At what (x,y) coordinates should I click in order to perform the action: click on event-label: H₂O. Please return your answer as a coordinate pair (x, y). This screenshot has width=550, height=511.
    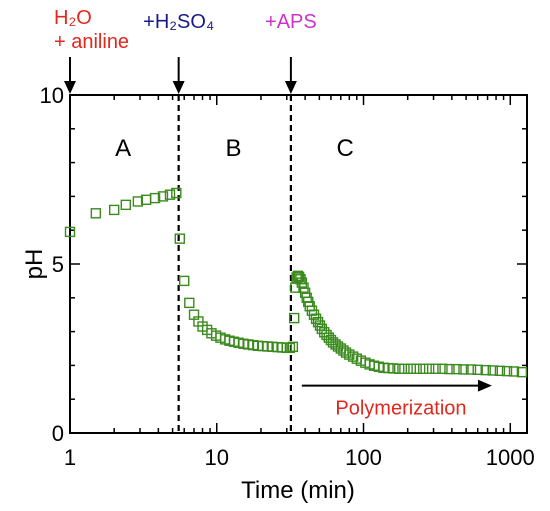
    Looking at the image, I should click on (73, 18).